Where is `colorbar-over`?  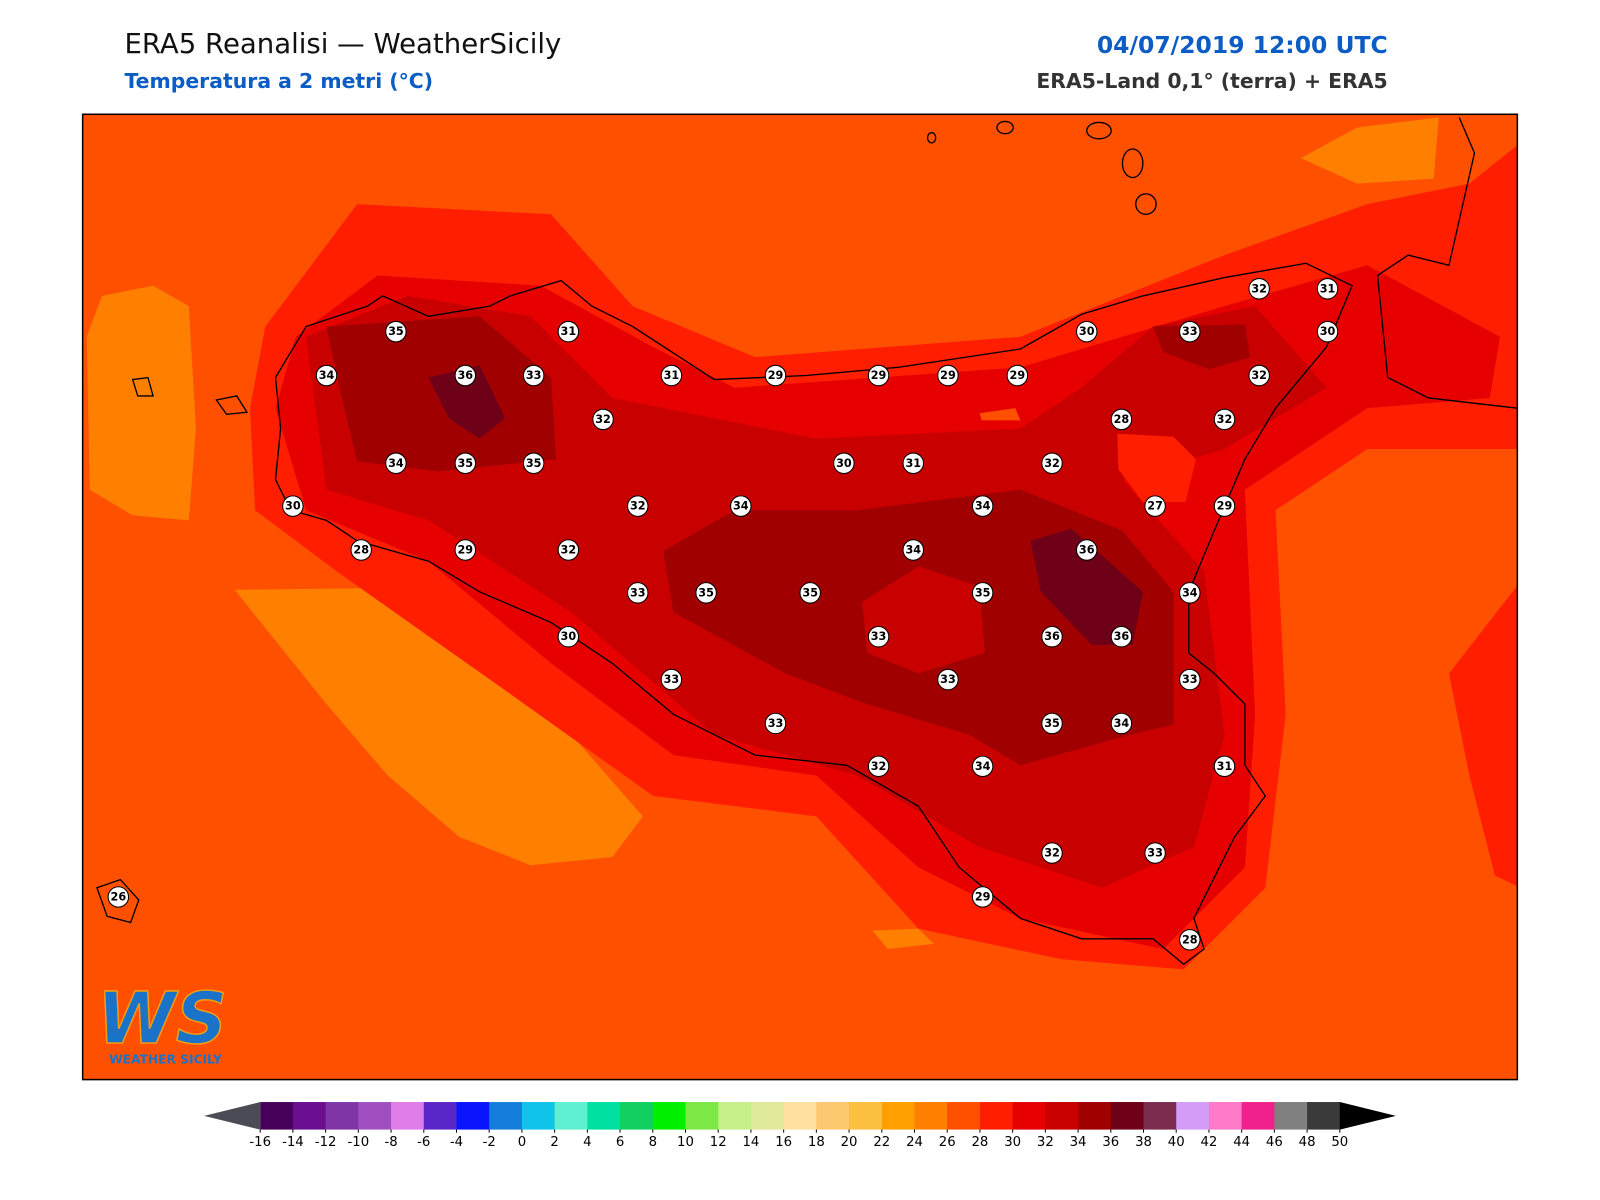
colorbar-over is located at coordinates (1367, 1116).